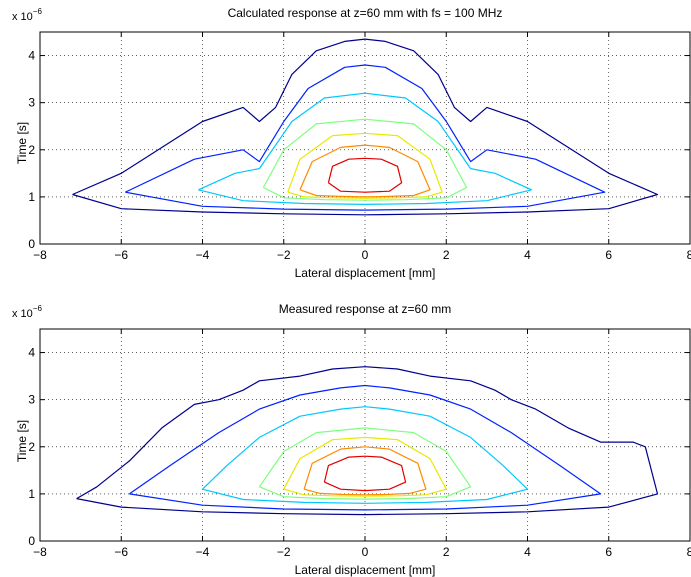 The image size is (691, 577). Describe the element at coordinates (527, 255) in the screenshot. I see `top-x-tick-label: 4` at that location.